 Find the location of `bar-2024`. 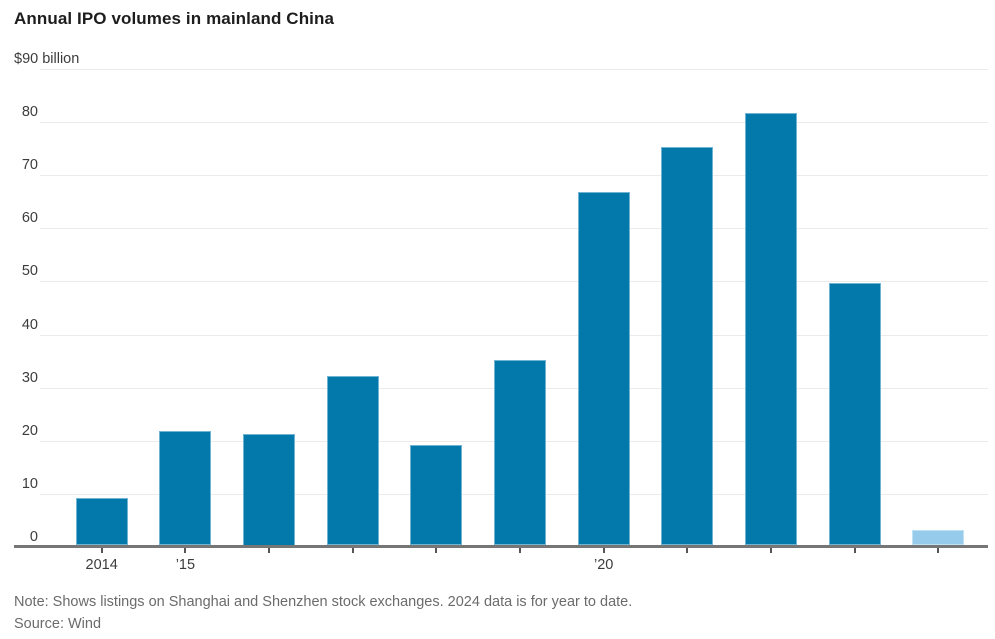

bar-2024 is located at coordinates (938, 537).